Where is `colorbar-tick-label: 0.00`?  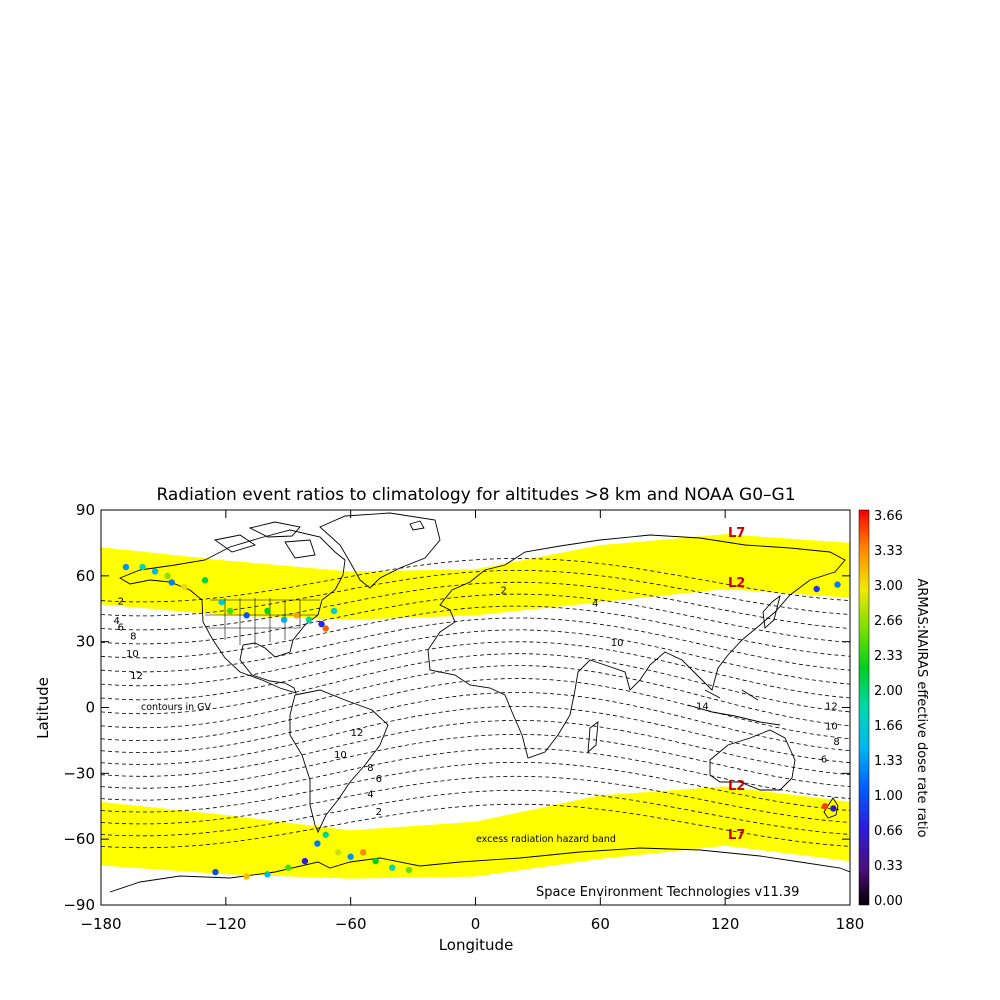 colorbar-tick-label: 0.00 is located at coordinates (888, 901).